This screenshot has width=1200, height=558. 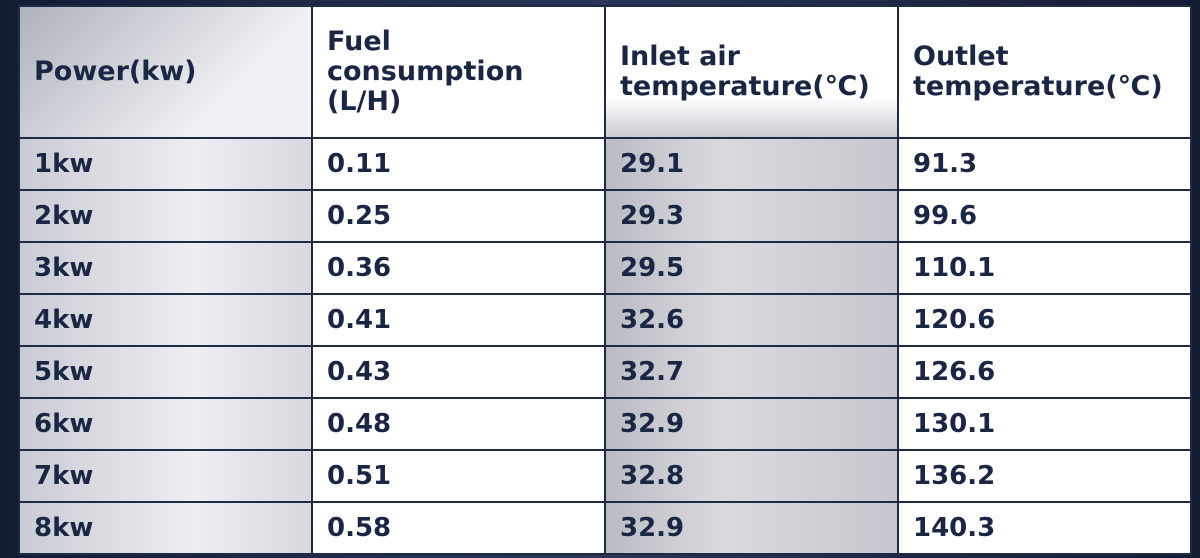 I want to click on table-cell: 0.48, so click(x=458, y=424).